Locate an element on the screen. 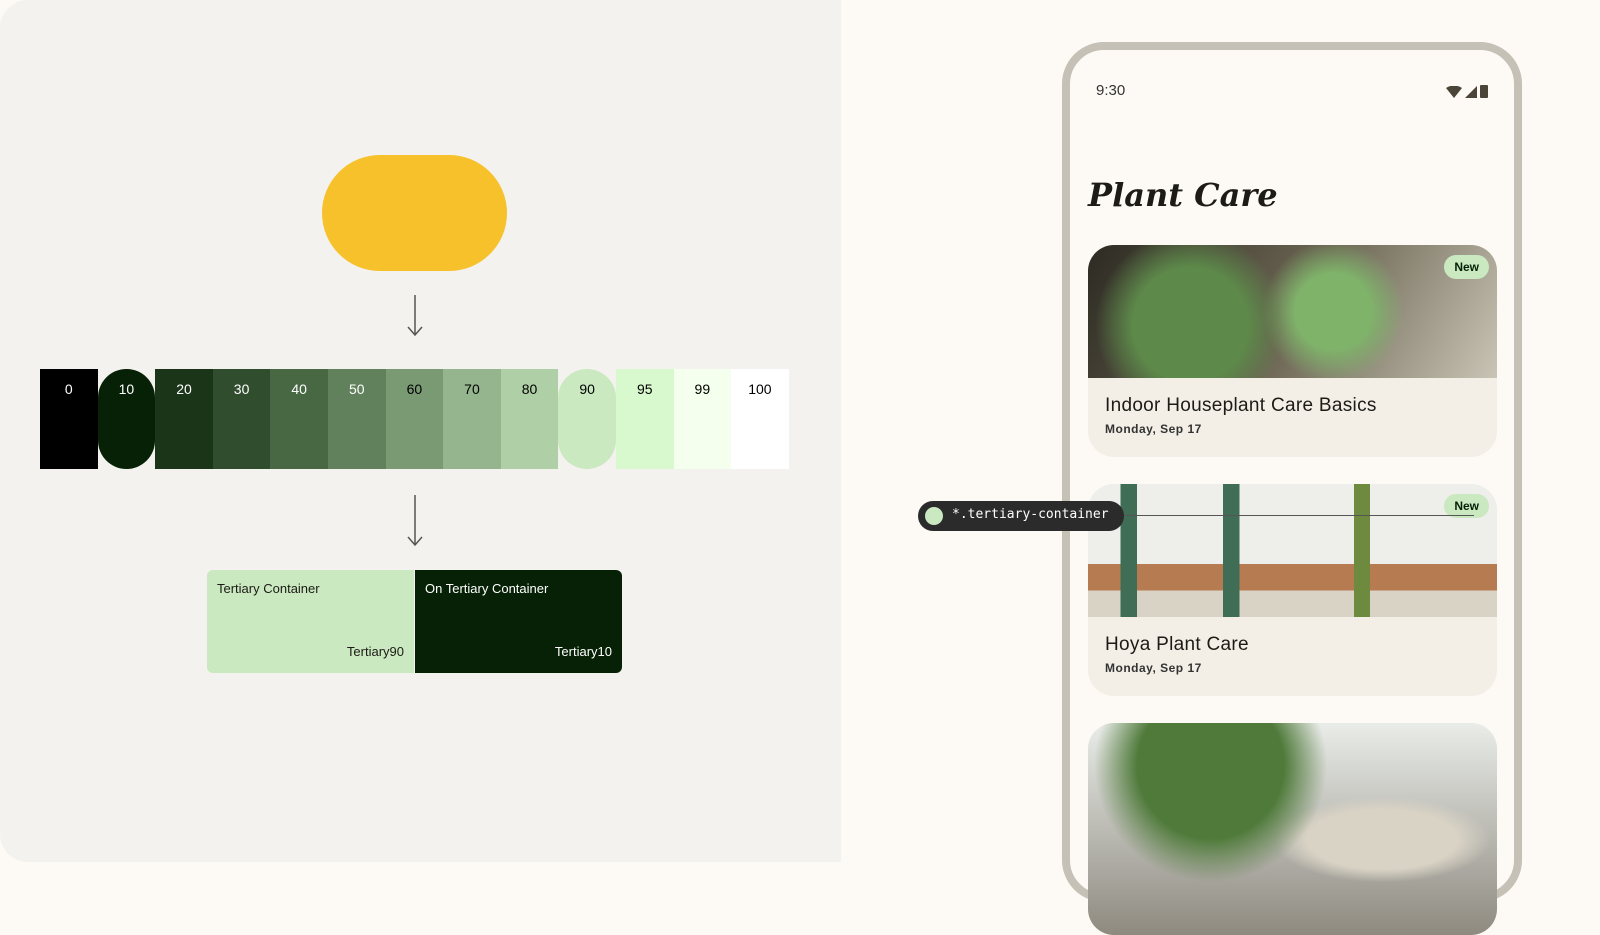 The width and height of the screenshot is (1600, 935). token-callout: *.tertiary-container is located at coordinates (1021, 516).